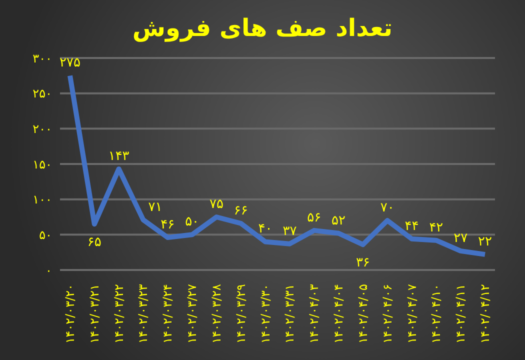 The width and height of the screenshot is (525, 360). I want to click on data-label: ۳۶, so click(363, 263).